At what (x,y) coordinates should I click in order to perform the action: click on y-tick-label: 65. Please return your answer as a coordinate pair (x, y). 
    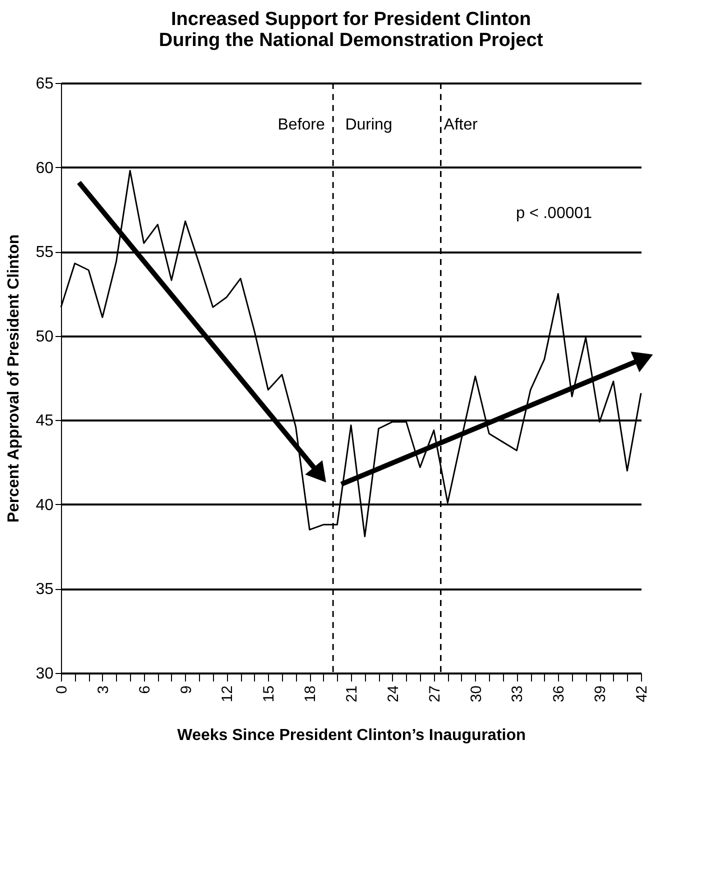
    Looking at the image, I should click on (45, 84).